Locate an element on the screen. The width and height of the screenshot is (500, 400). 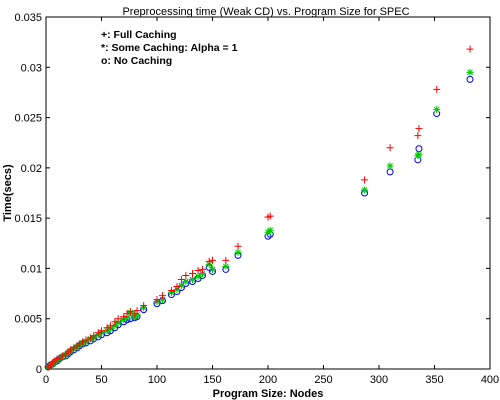
legend-entry-some-caching: *: Some Caching: Alpha = 1 is located at coordinates (169, 48).